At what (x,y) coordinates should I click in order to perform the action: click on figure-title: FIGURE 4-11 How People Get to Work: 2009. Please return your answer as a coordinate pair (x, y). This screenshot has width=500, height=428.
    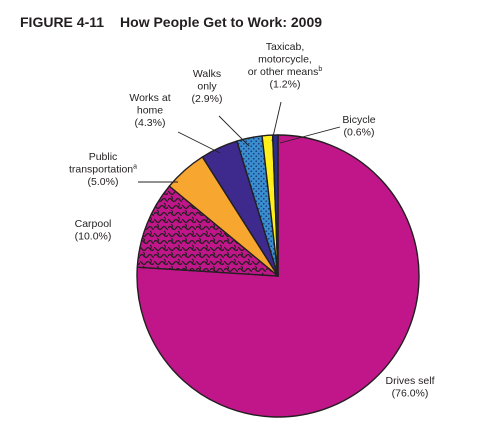
    Looking at the image, I should click on (171, 22).